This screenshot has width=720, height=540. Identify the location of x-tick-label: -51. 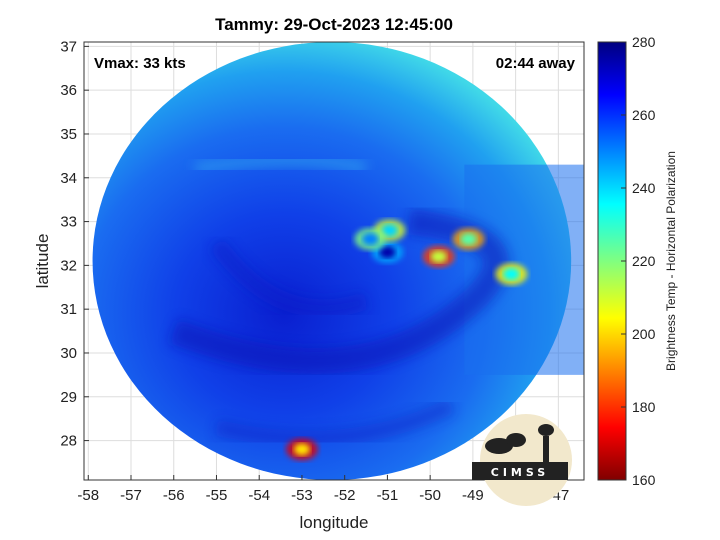
(388, 495).